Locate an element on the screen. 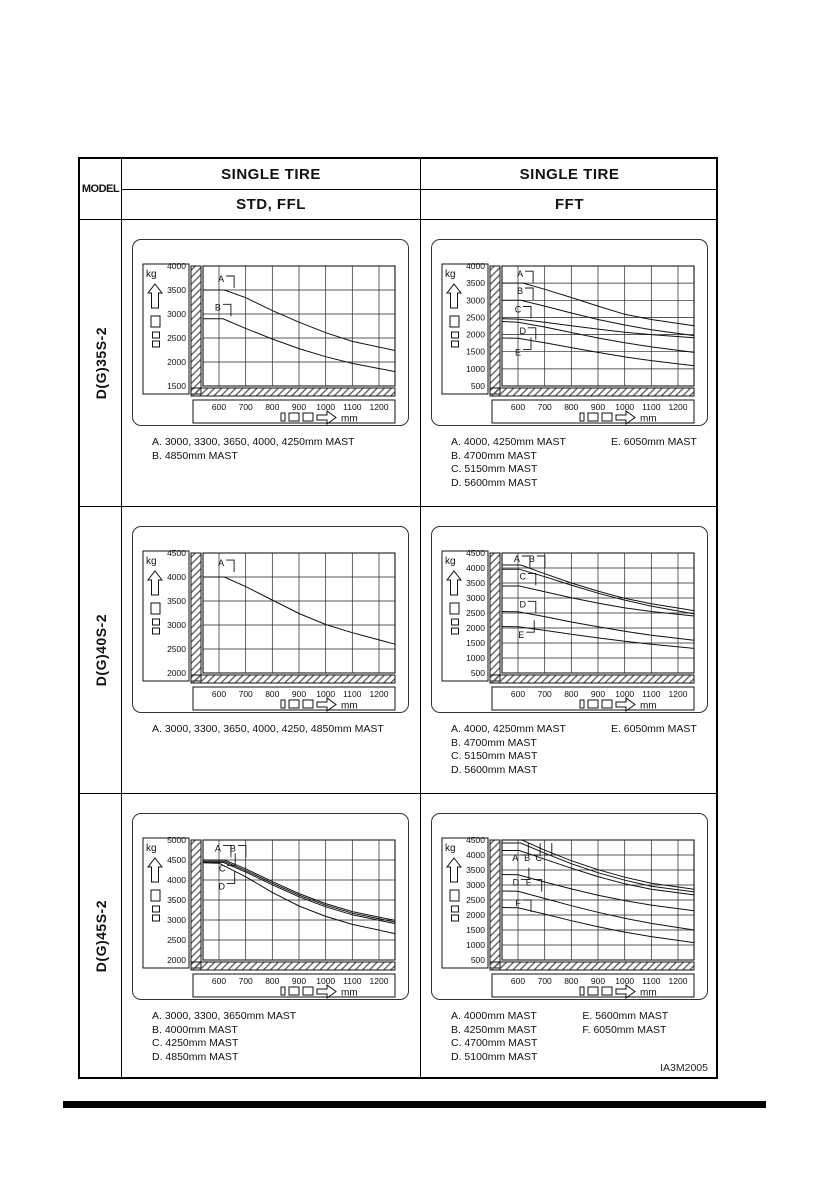 The height and width of the screenshot is (1190, 840). legend-line: A. 3000, 3300, 3650, 4000, 4250mm MAST is located at coordinates (253, 442).